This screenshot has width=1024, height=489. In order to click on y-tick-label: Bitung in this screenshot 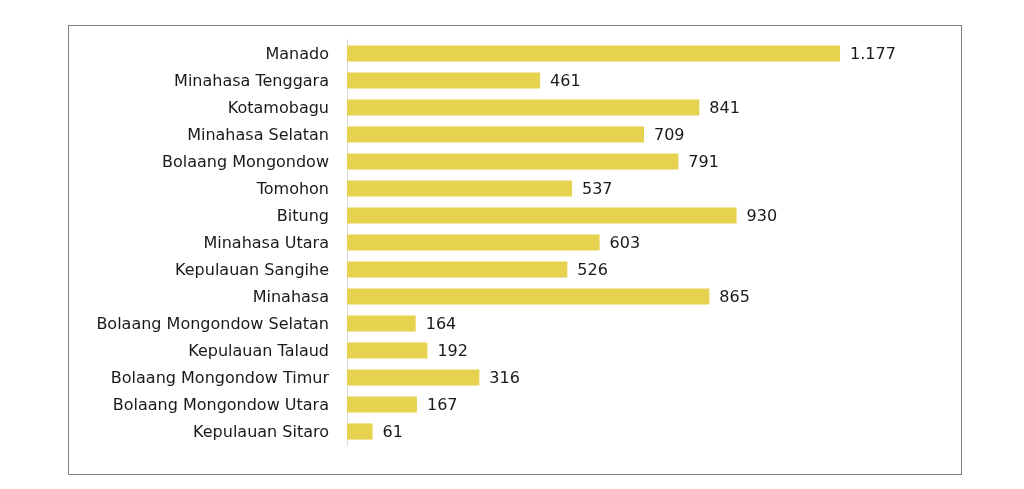, I will do `click(302, 215)`.